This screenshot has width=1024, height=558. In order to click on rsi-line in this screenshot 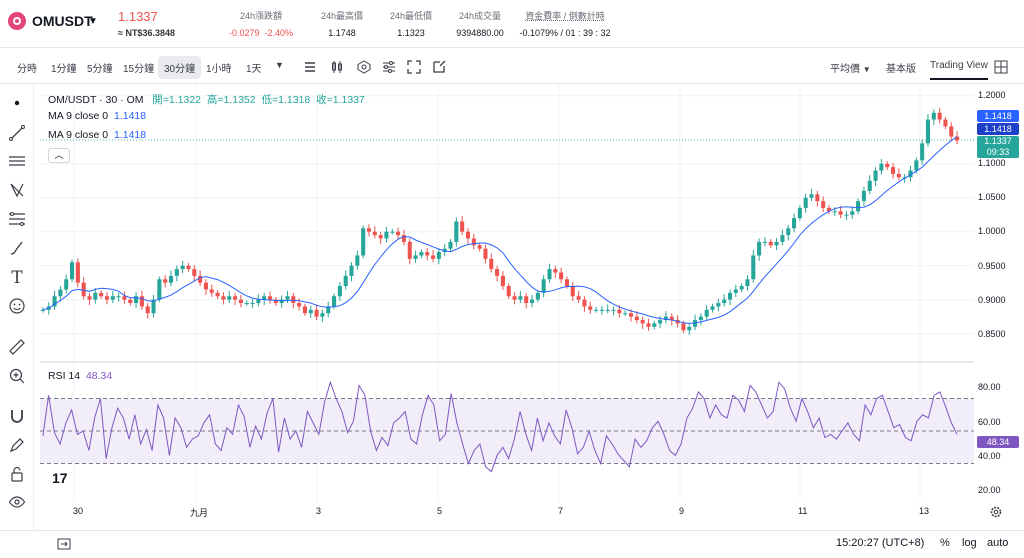, I will do `click(500, 426)`.